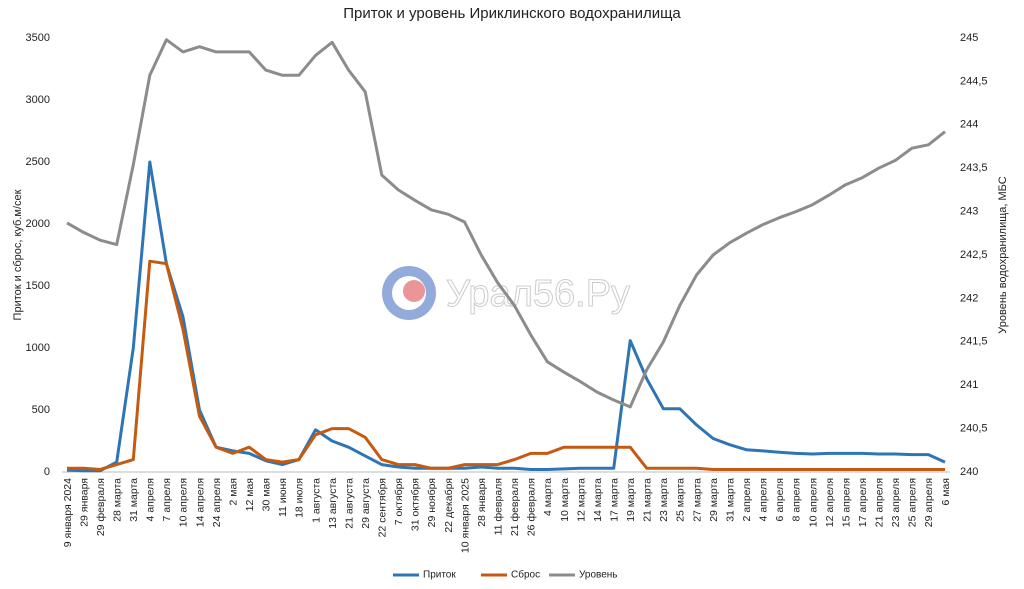  What do you see at coordinates (880, 502) in the screenshot?
I see `x-tick-label: 21 апреля` at bounding box center [880, 502].